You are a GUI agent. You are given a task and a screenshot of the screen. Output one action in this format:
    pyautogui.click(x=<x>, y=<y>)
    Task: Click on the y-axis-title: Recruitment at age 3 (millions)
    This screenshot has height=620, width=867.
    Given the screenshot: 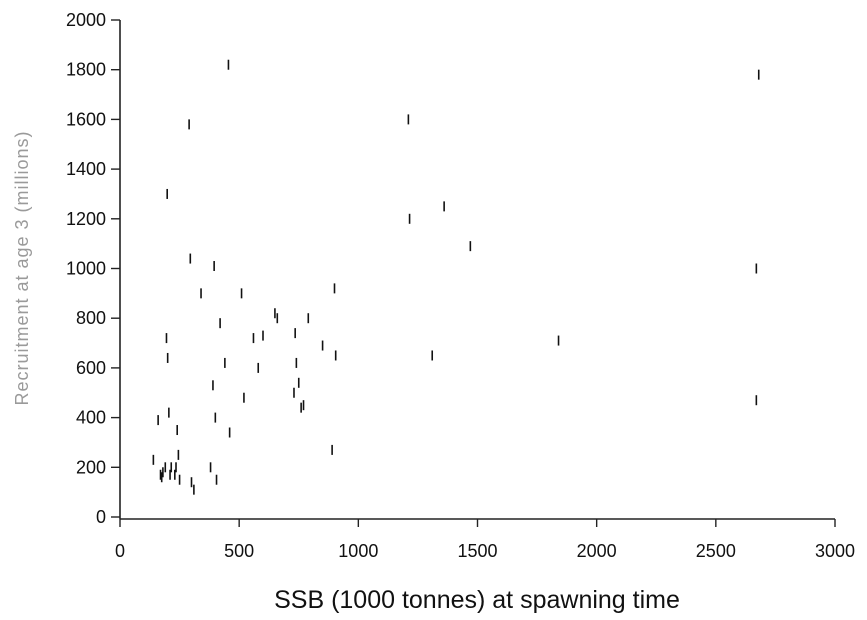 What is the action you would take?
    pyautogui.click(x=22, y=267)
    